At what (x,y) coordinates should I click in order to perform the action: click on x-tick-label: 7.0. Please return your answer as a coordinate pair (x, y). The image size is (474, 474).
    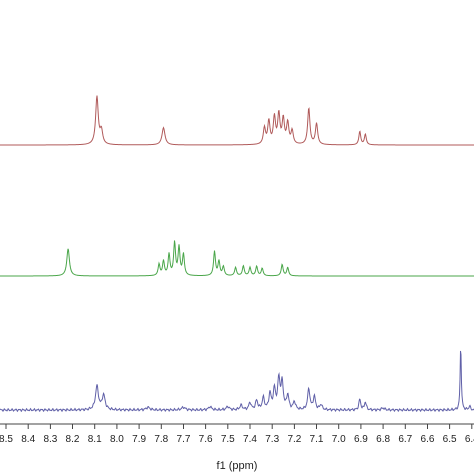
    Looking at the image, I should click on (339, 439).